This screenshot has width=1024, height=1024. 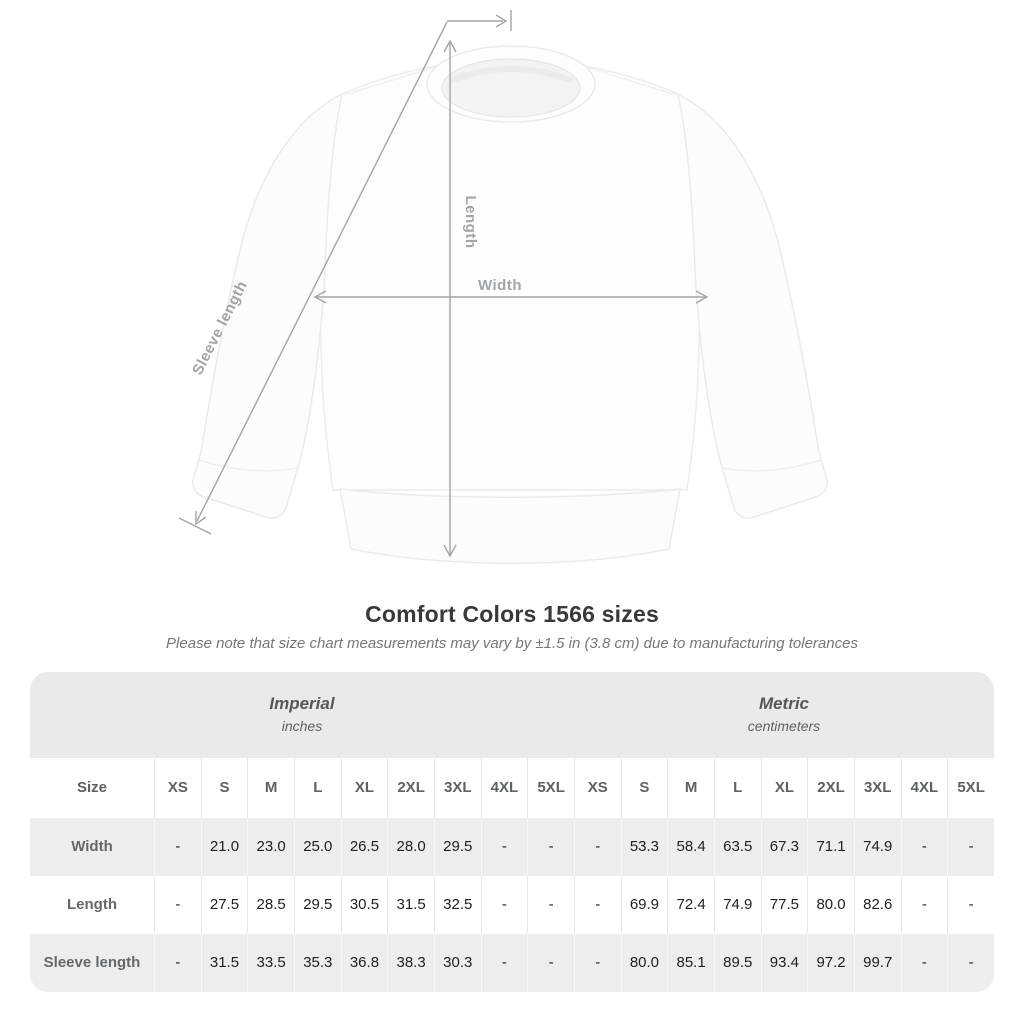 What do you see at coordinates (626, 79) in the screenshot?
I see `right-shoulder-seam` at bounding box center [626, 79].